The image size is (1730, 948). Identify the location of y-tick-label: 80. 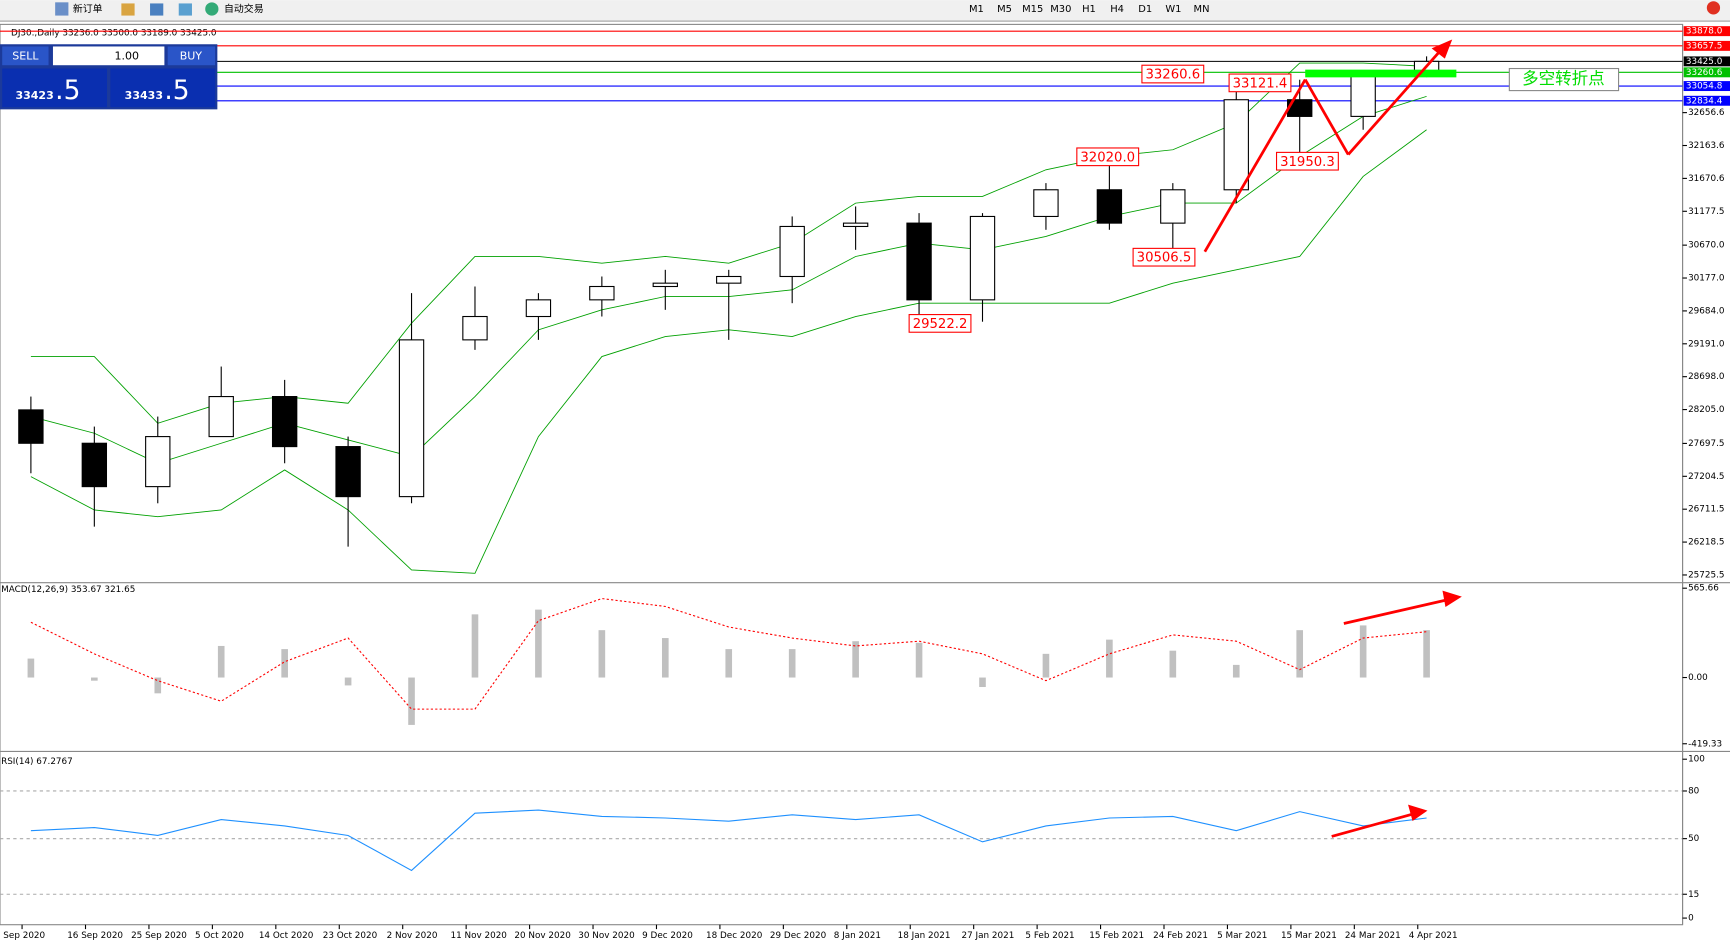
(1694, 791).